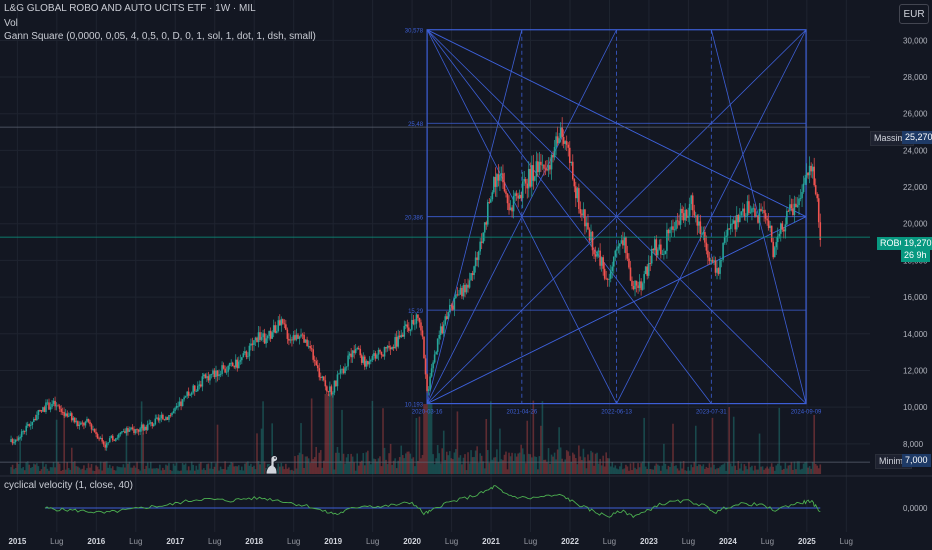 The height and width of the screenshot is (550, 932). Describe the element at coordinates (914, 14) in the screenshot. I see `currency-button: EUR` at that location.